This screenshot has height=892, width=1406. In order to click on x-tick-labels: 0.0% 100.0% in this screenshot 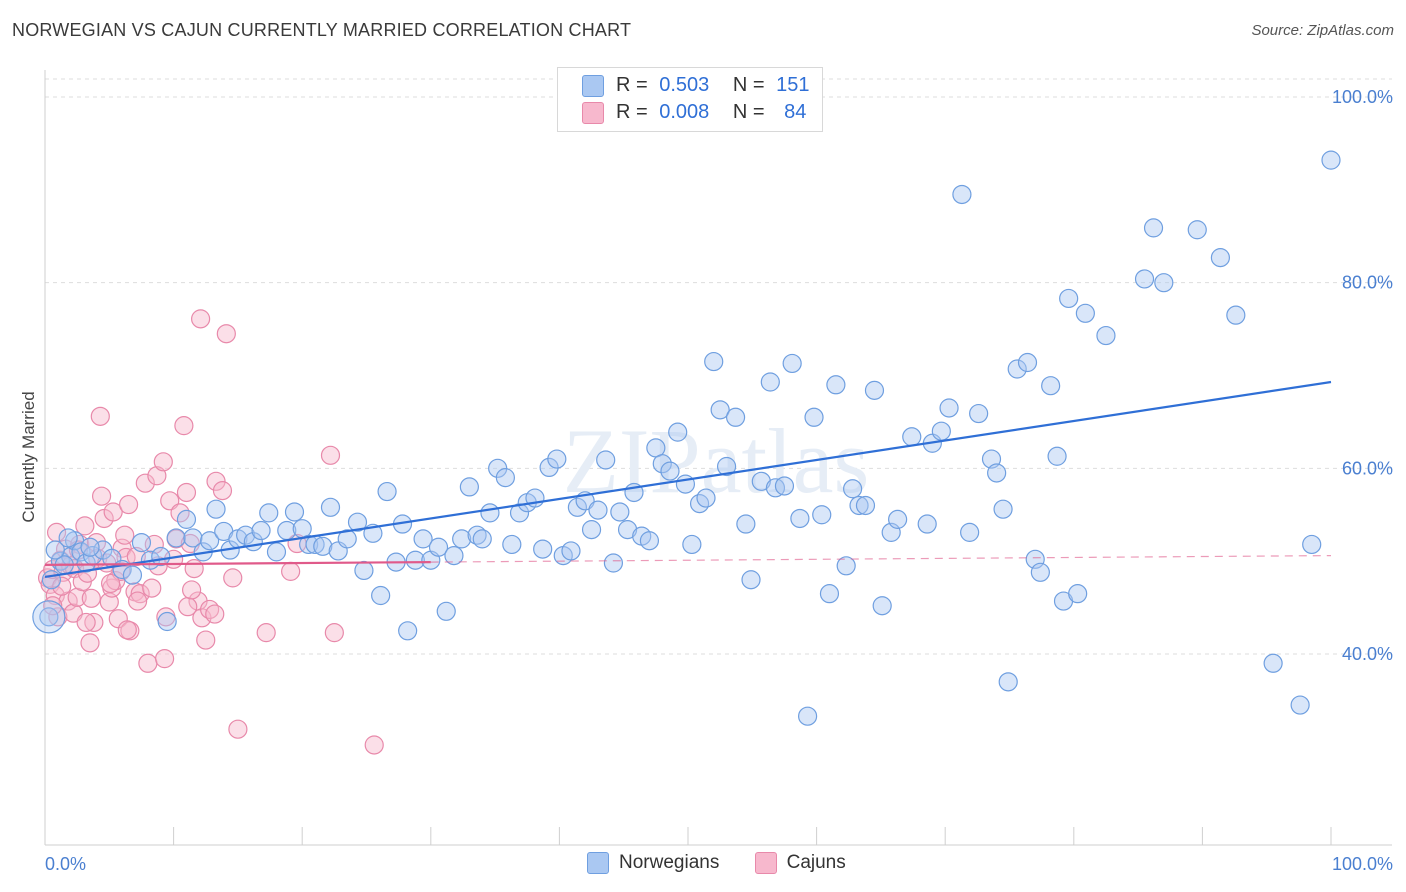, I will do `click(719, 864)`.